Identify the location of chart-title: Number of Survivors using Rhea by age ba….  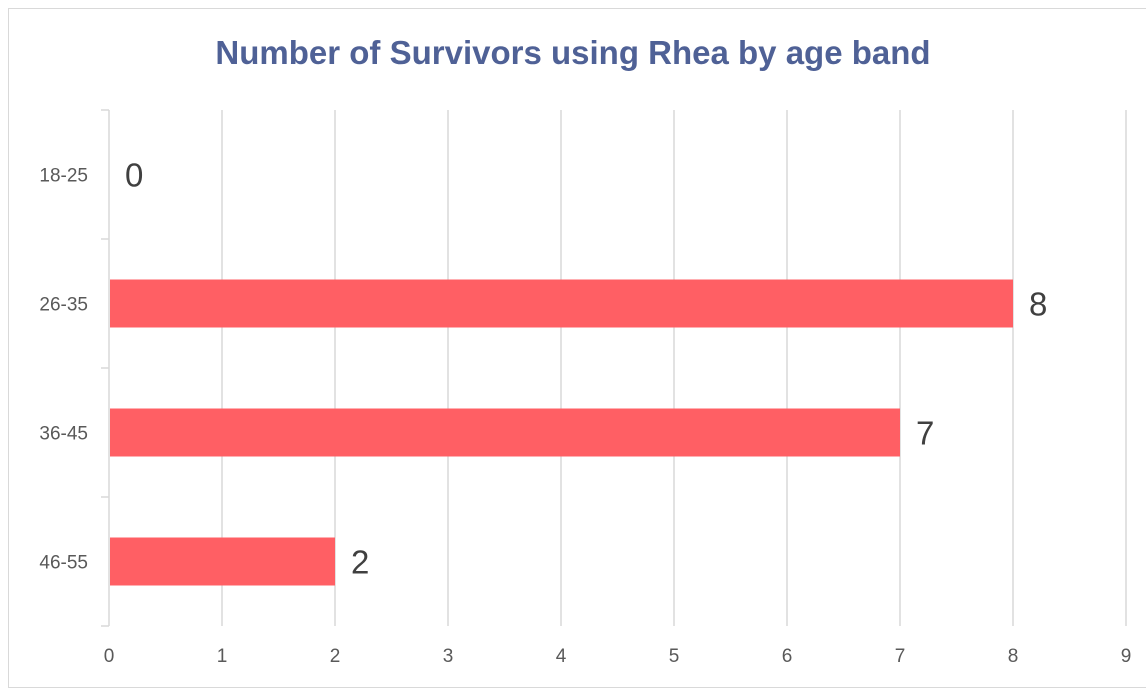
(573, 52).